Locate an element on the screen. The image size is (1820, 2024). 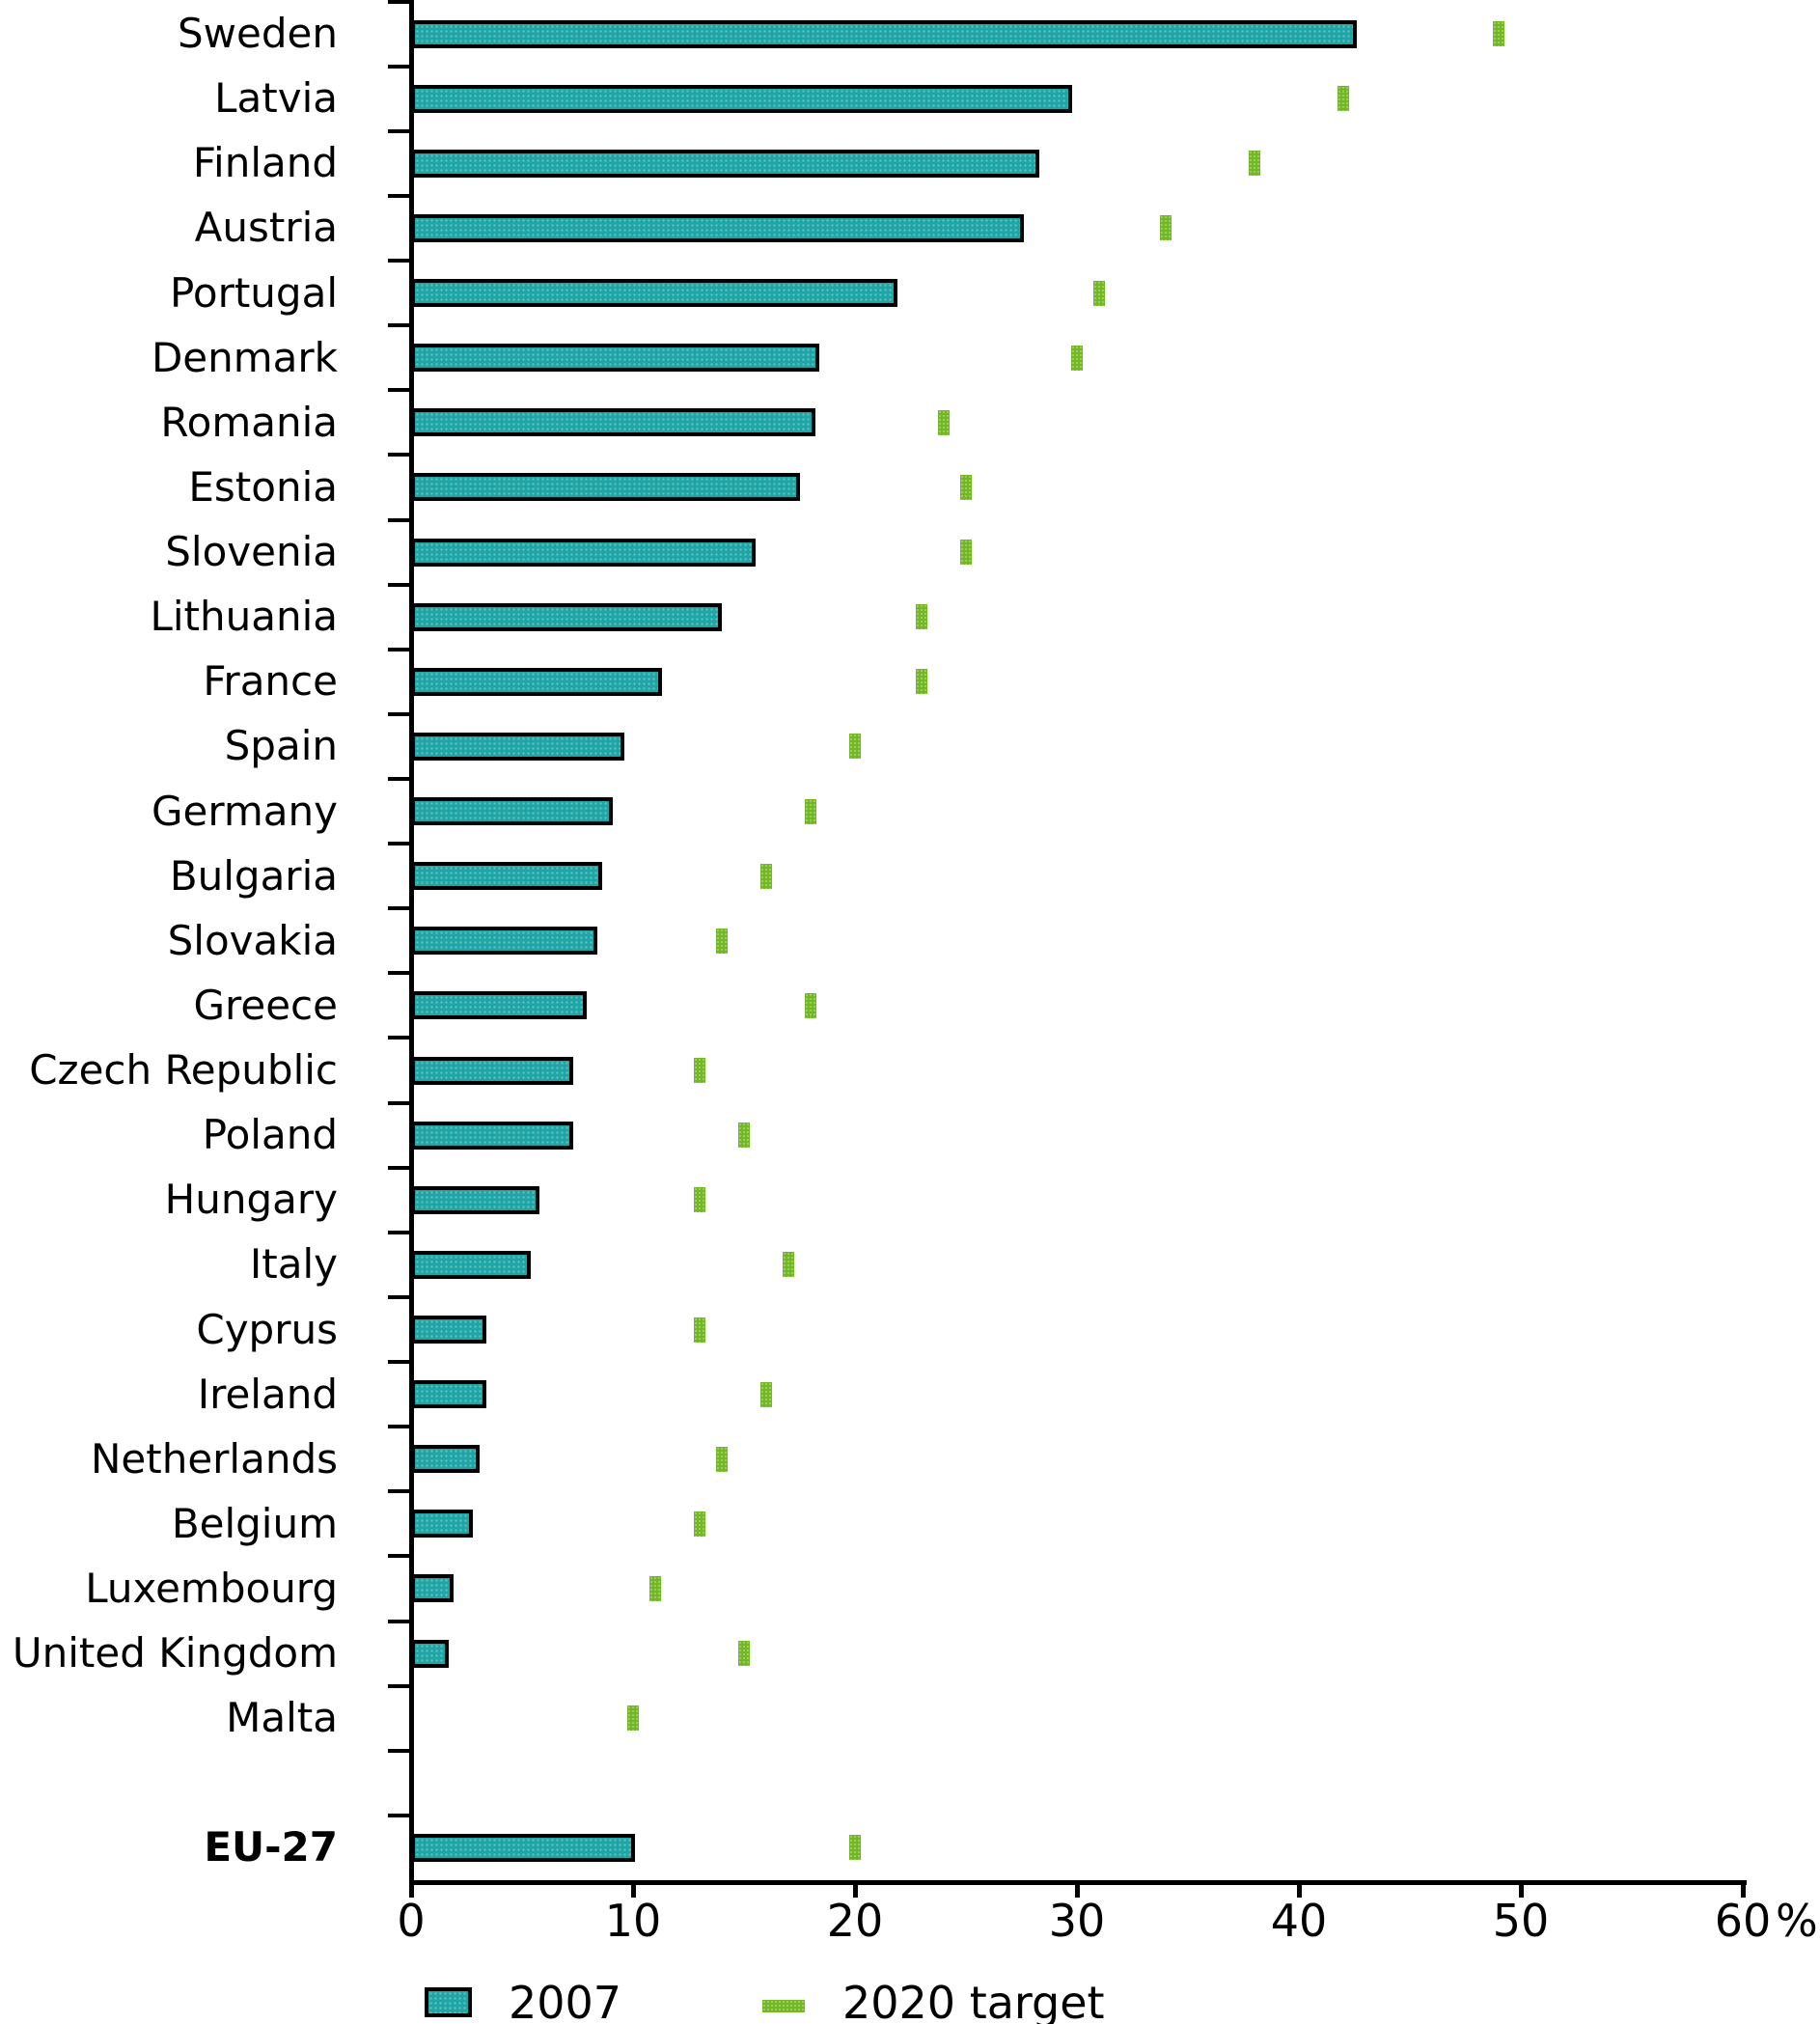
category-label: Ireland is located at coordinates (267, 1394).